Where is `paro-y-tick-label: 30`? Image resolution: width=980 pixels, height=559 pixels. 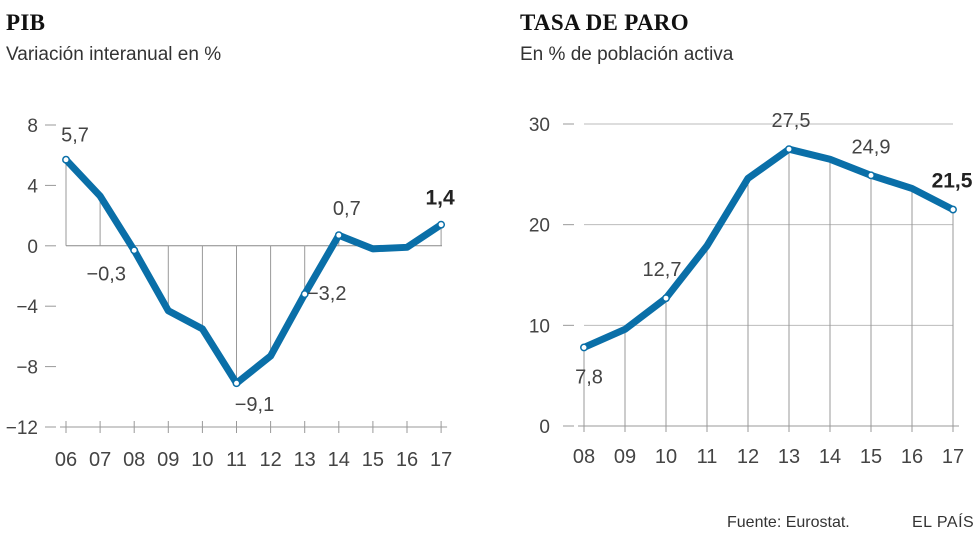
paro-y-tick-label: 30 is located at coordinates (539, 125).